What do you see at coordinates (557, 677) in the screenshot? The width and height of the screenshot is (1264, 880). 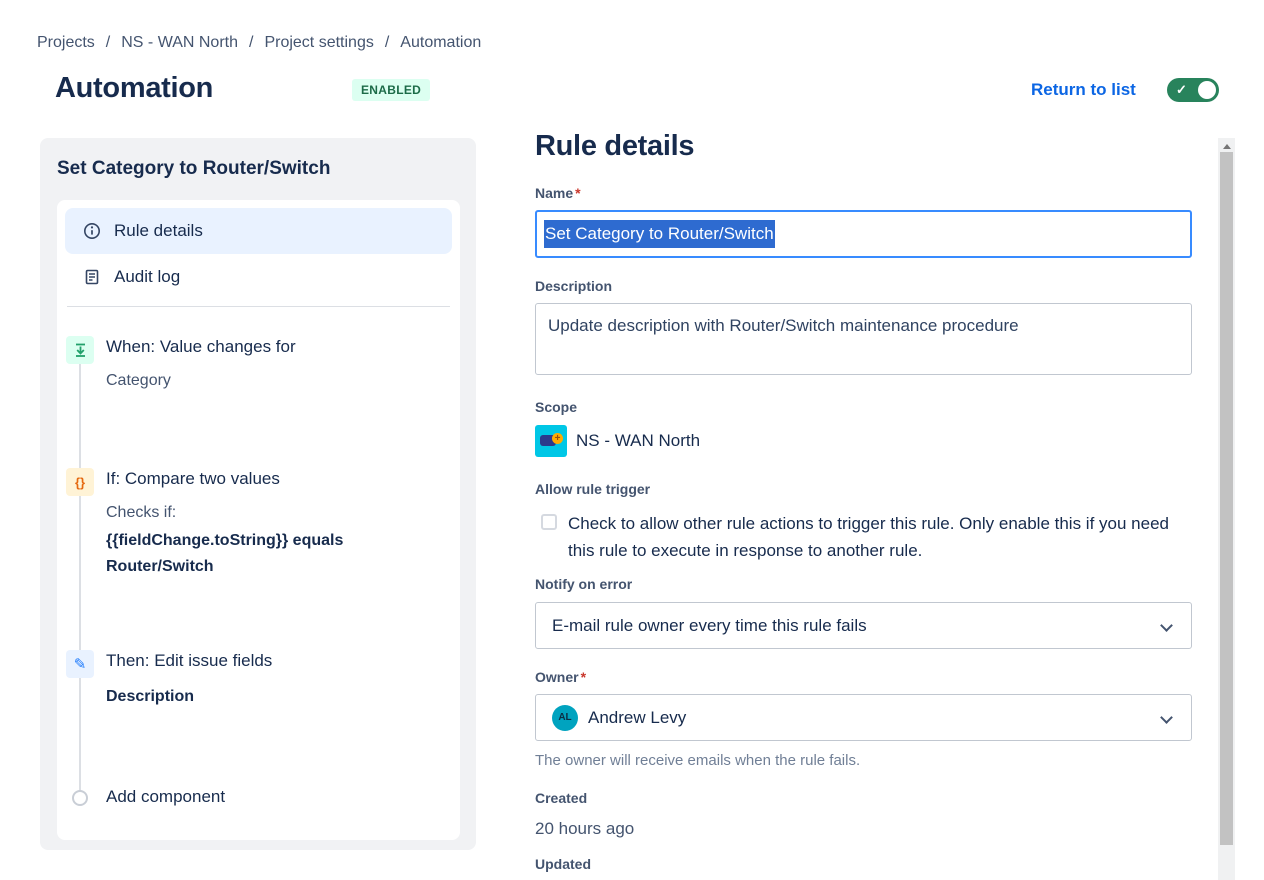 I see `owner-label-text: Owner` at bounding box center [557, 677].